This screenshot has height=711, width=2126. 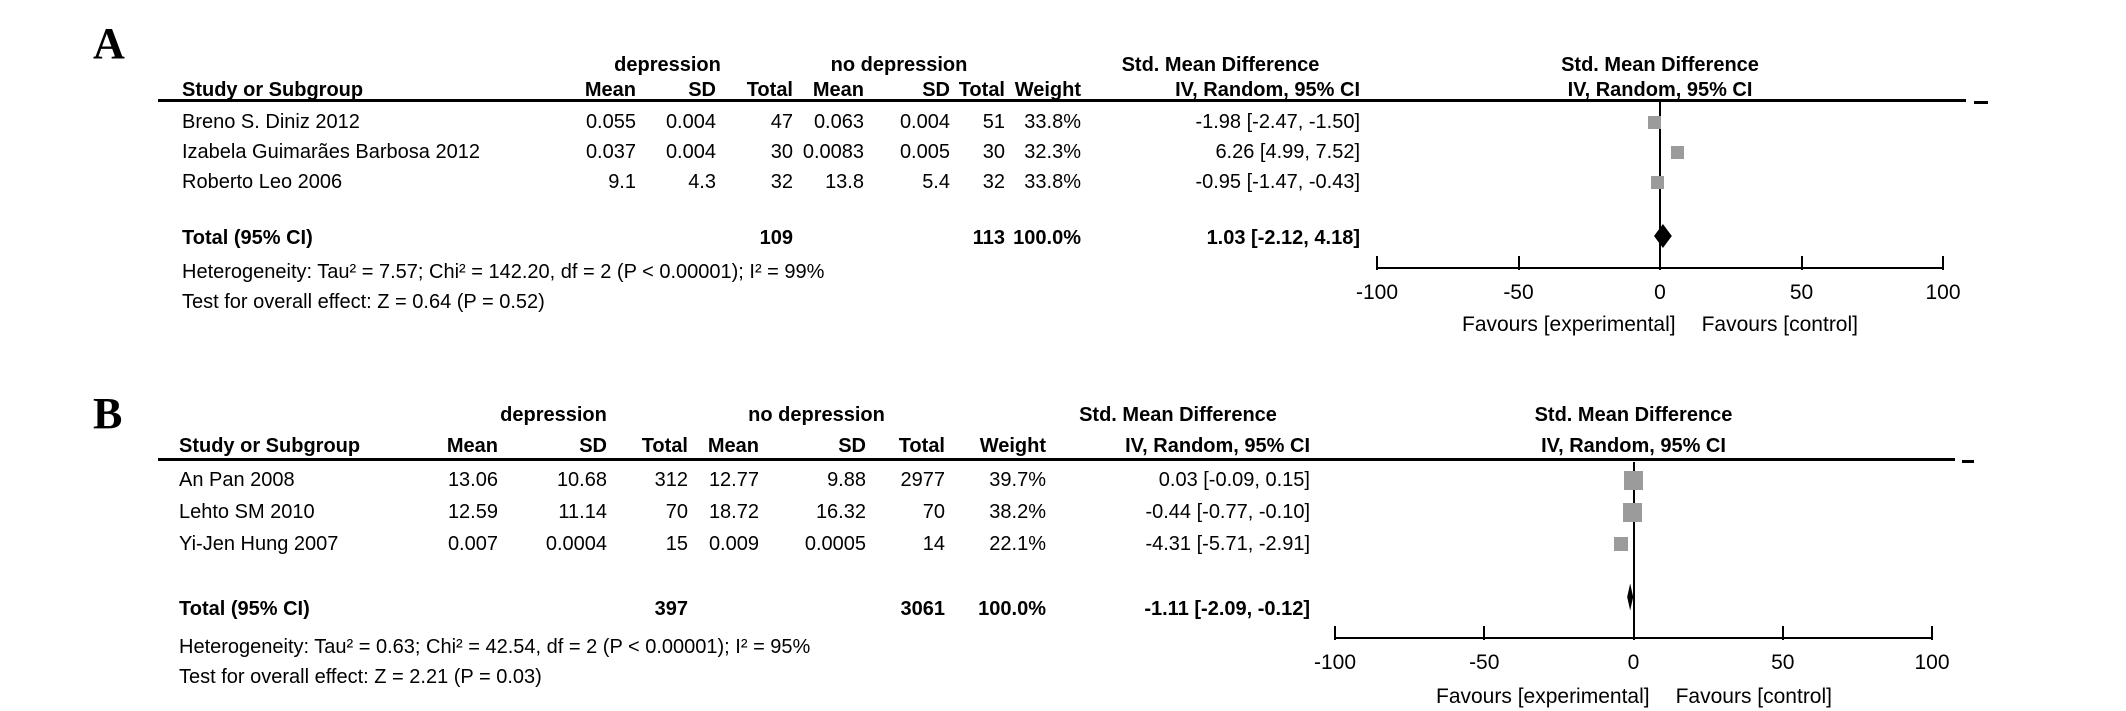 What do you see at coordinates (840, 512) in the screenshot?
I see `sd-cell: 16.32` at bounding box center [840, 512].